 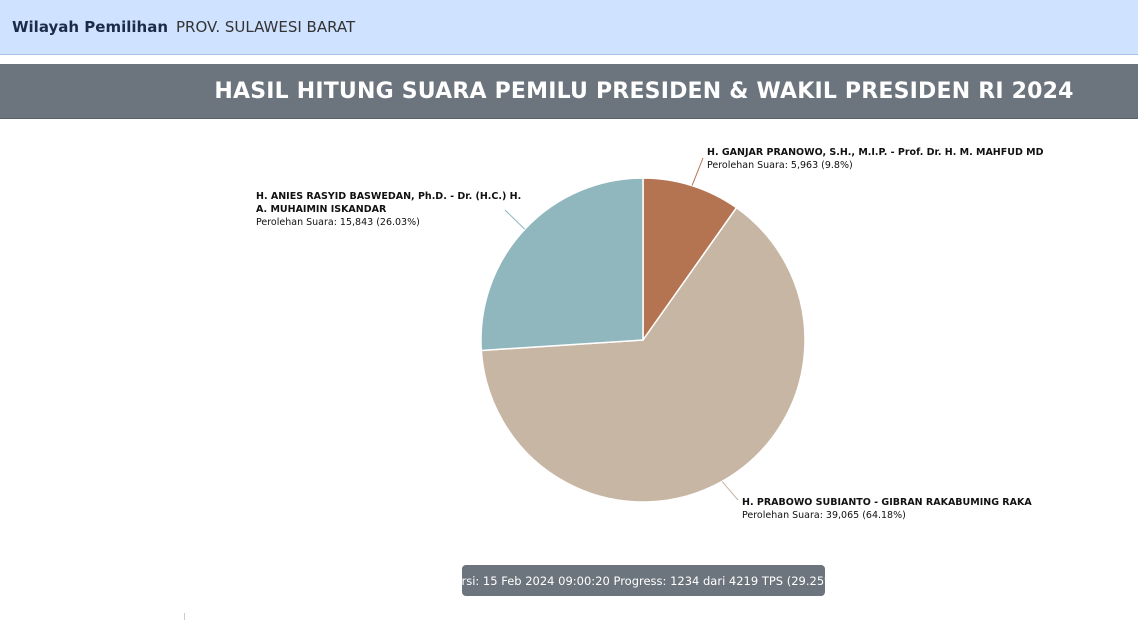 I want to click on candidate-name: A. MUHAIMIN ISKANDAR, so click(x=321, y=209).